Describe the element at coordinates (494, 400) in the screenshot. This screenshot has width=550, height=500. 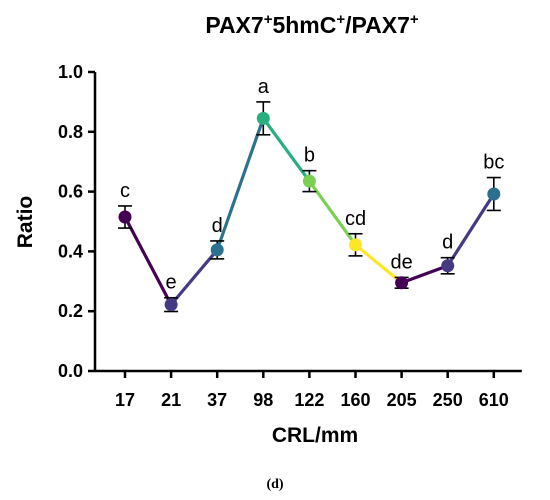
I see `x-tick-label: 610` at that location.